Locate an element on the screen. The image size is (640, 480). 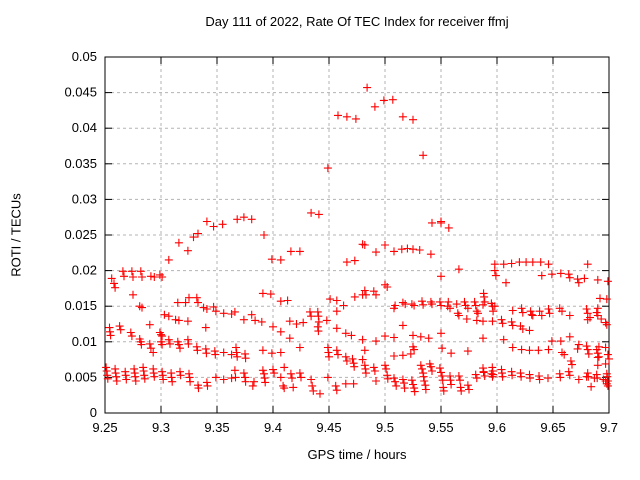
x-tick-label: 9.5 is located at coordinates (385, 427).